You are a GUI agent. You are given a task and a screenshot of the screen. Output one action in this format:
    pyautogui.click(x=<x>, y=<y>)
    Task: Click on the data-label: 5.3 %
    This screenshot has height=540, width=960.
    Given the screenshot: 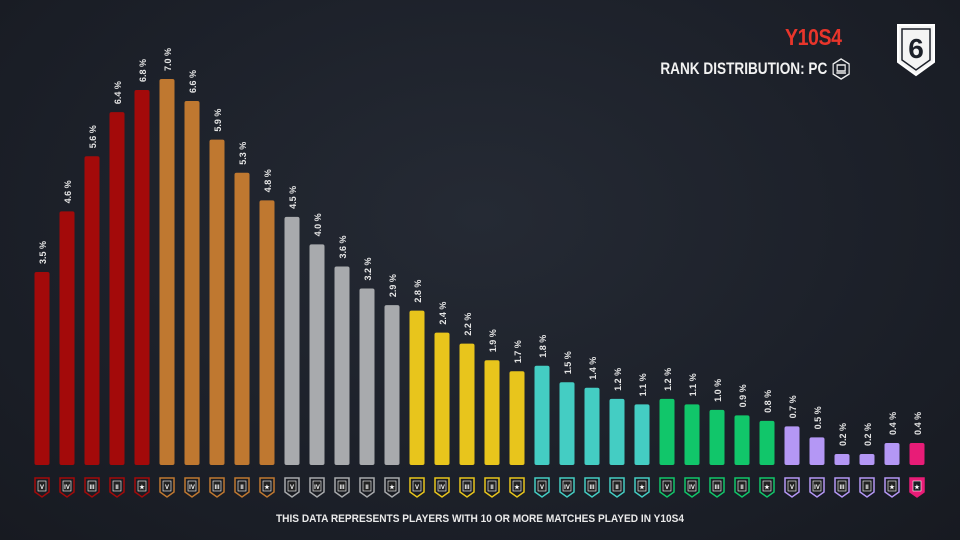 What is the action you would take?
    pyautogui.click(x=243, y=153)
    